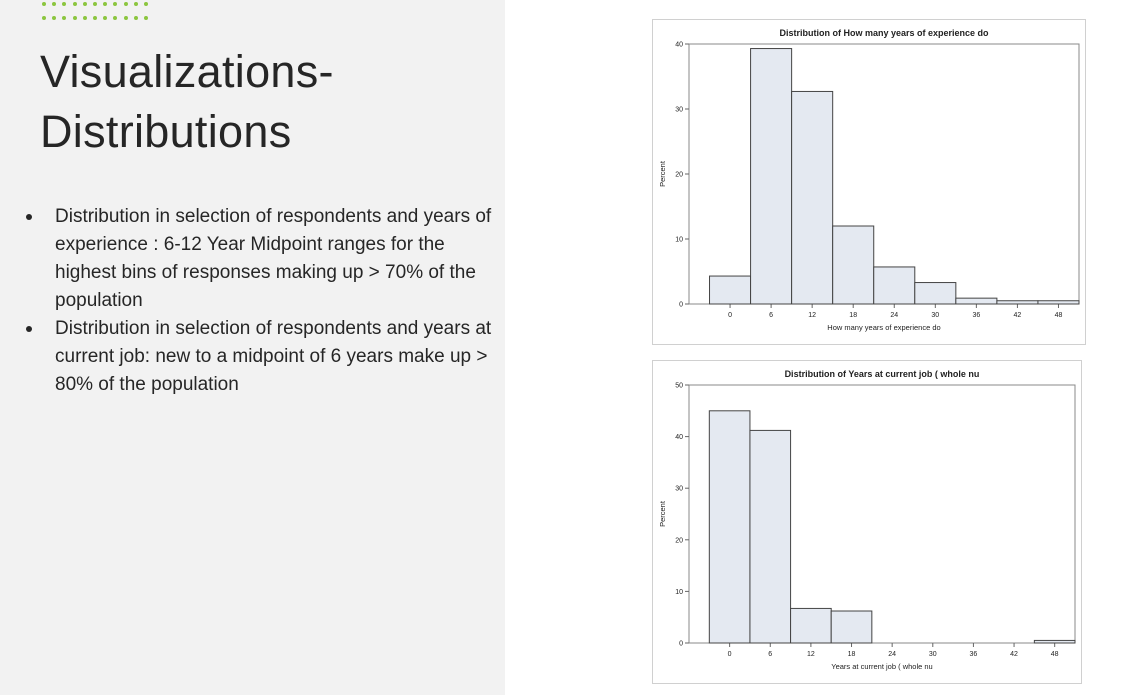 The image size is (1131, 695). I want to click on slide-title: Visualizations- Distributions, so click(187, 102).